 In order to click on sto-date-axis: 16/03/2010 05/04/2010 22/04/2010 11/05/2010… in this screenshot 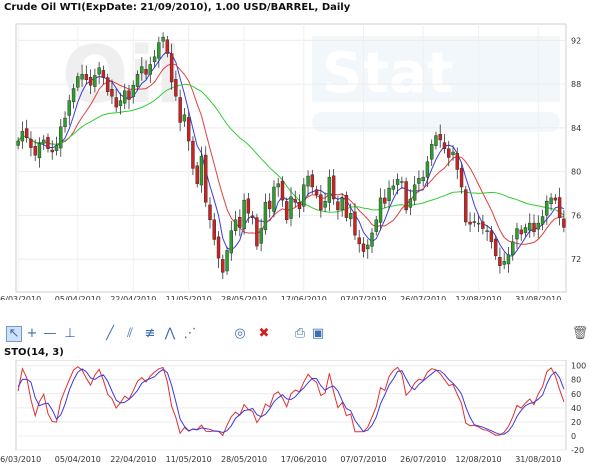, I will do `click(280, 459)`.